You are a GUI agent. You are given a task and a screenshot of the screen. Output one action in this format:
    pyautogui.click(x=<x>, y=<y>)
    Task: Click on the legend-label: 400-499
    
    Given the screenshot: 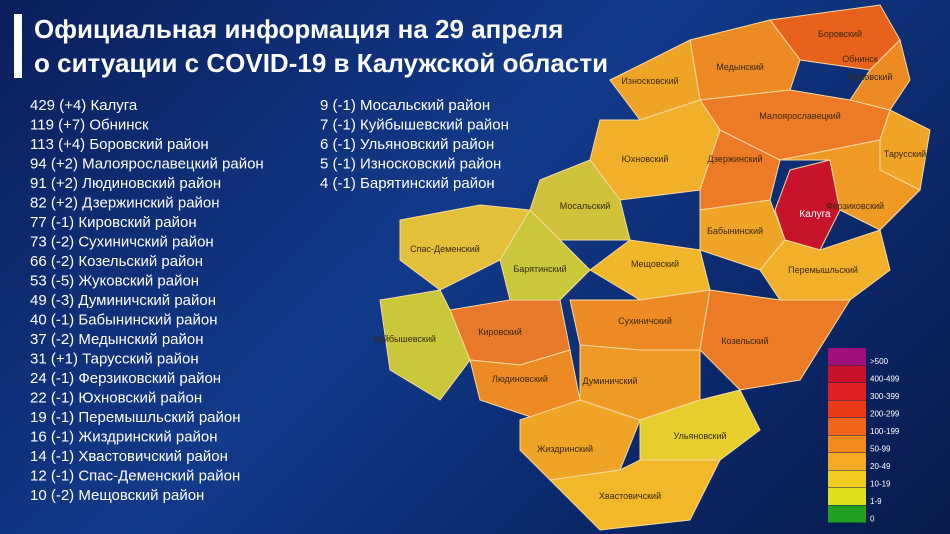 What is the action you would take?
    pyautogui.click(x=885, y=379)
    